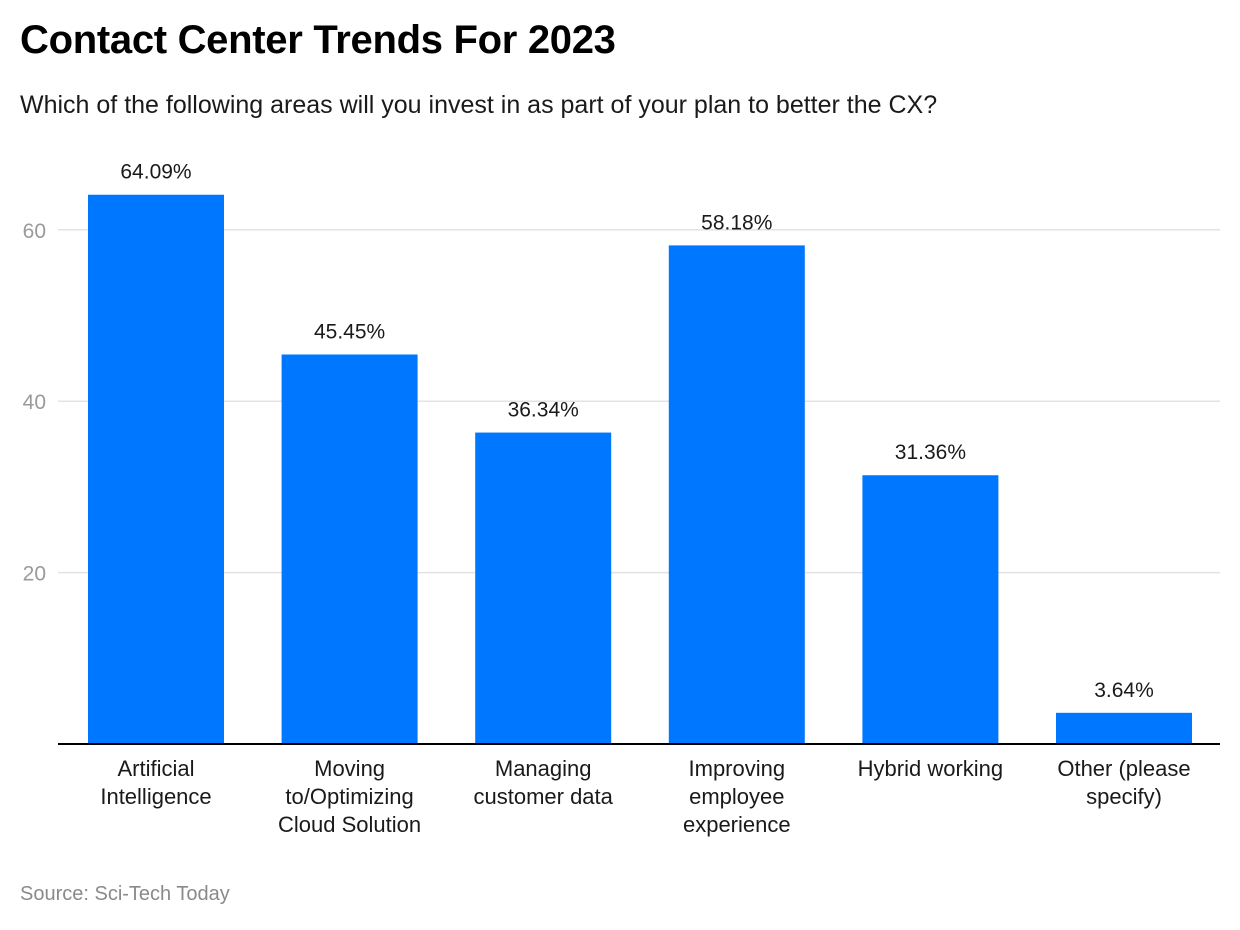 The width and height of the screenshot is (1240, 930). I want to click on y-tick-label: 60, so click(34, 231).